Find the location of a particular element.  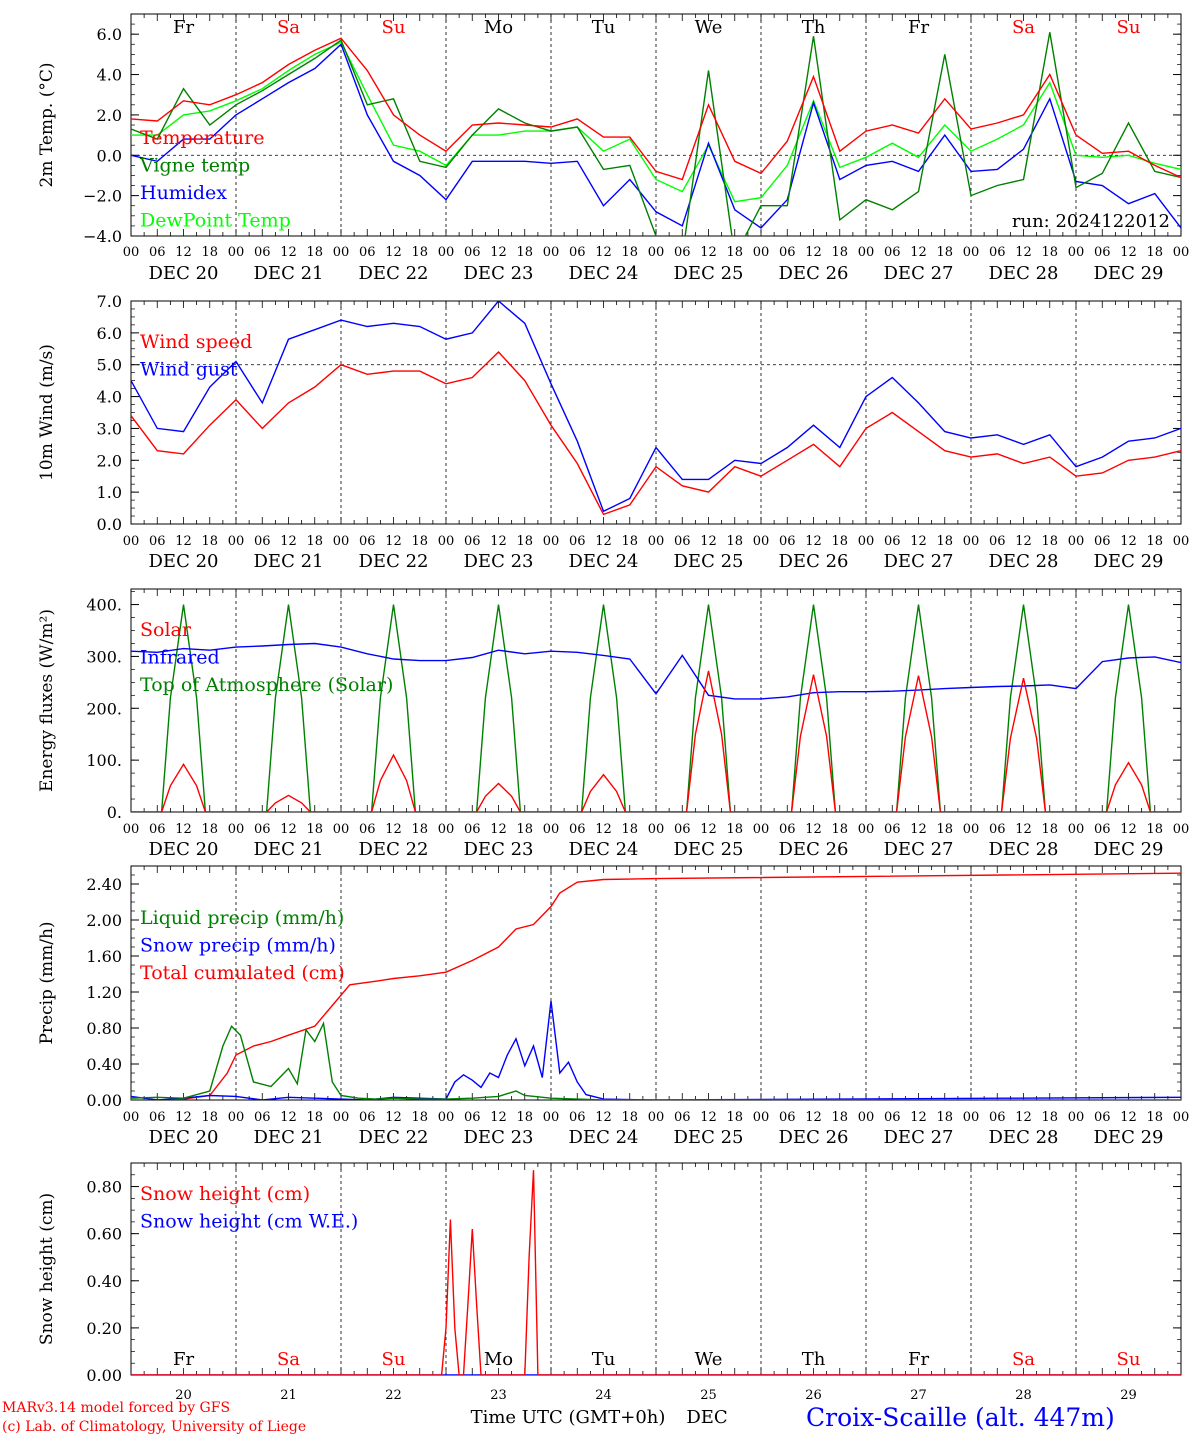

y-tick-label: 1.60 is located at coordinates (104, 956).